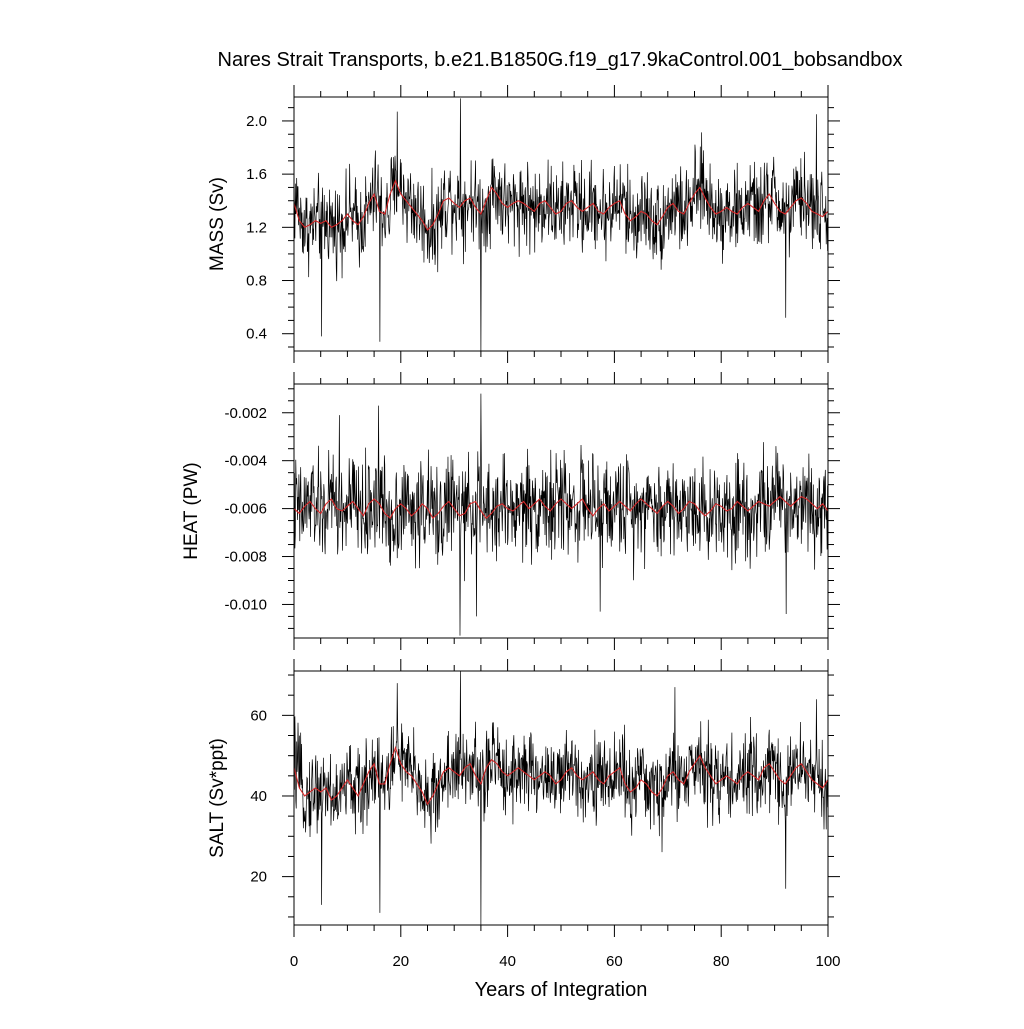 This screenshot has height=1029, width=1024. Describe the element at coordinates (217, 798) in the screenshot. I see `y-axis-label: SALT (Sv*ppt)` at that location.